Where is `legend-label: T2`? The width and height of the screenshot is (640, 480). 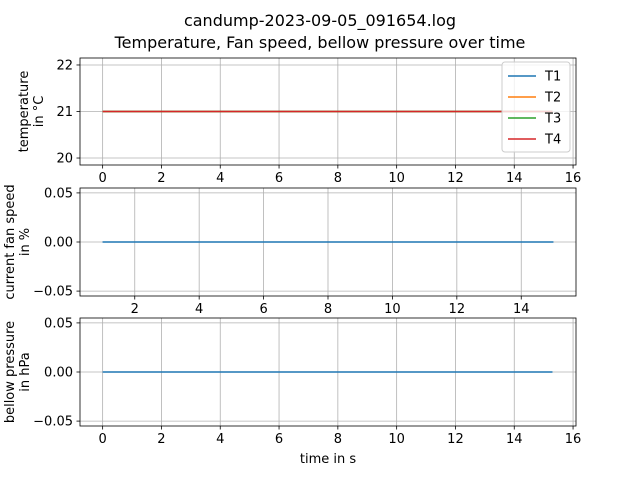
legend-label: T2 is located at coordinates (552, 98).